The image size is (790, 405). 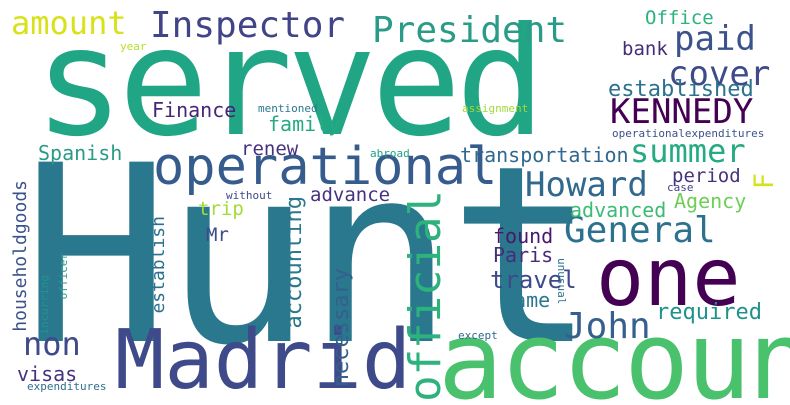 I want to click on word-paid: paid, so click(x=715, y=39).